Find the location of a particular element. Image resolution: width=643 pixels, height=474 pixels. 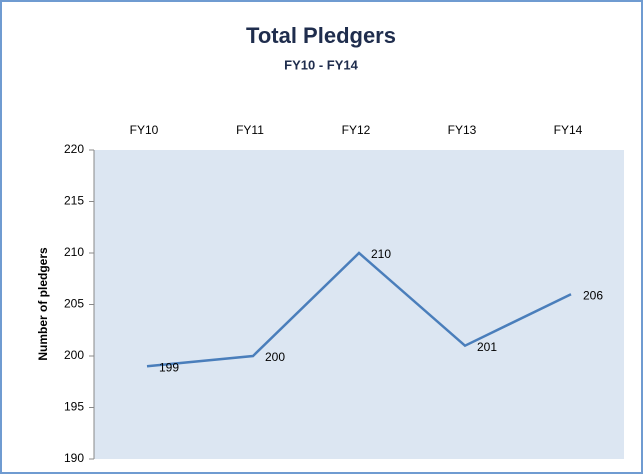

y-tick-label: 210 is located at coordinates (74, 252).